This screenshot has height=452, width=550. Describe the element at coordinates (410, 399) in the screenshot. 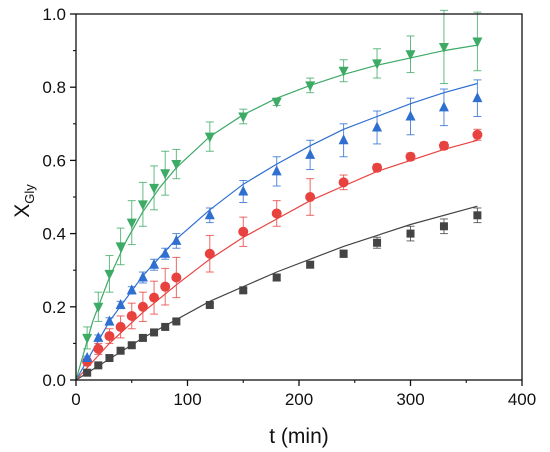

I see `x-tick-label: 300` at that location.